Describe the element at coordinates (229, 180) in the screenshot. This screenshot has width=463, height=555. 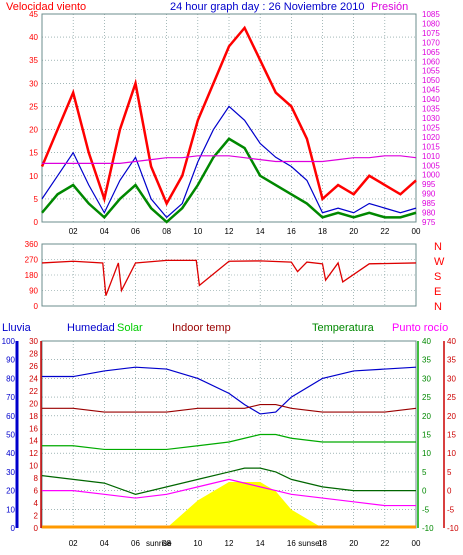
I see `wind-green-line` at that location.